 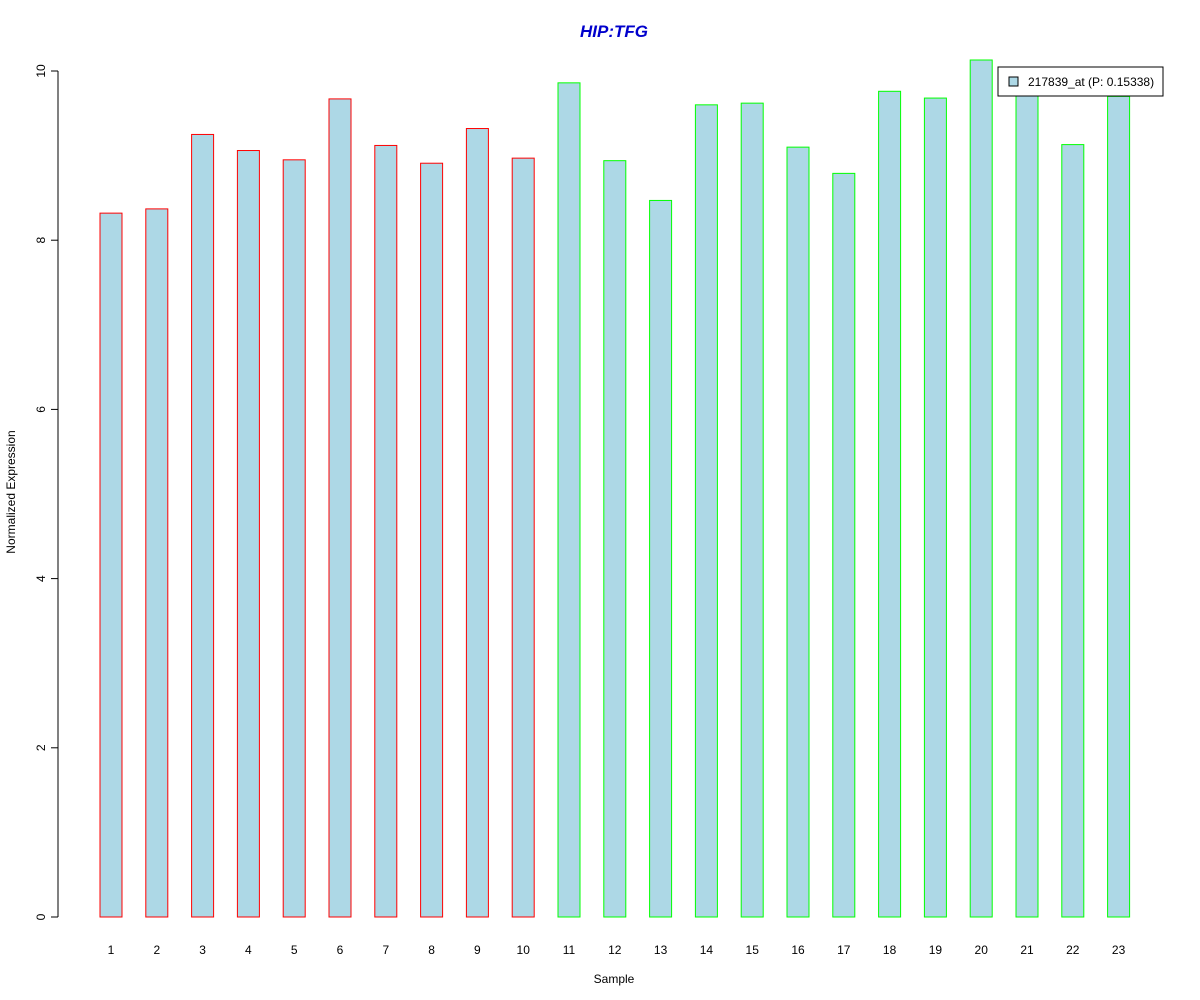 What do you see at coordinates (340, 950) in the screenshot?
I see `x-tick-label: 6` at bounding box center [340, 950].